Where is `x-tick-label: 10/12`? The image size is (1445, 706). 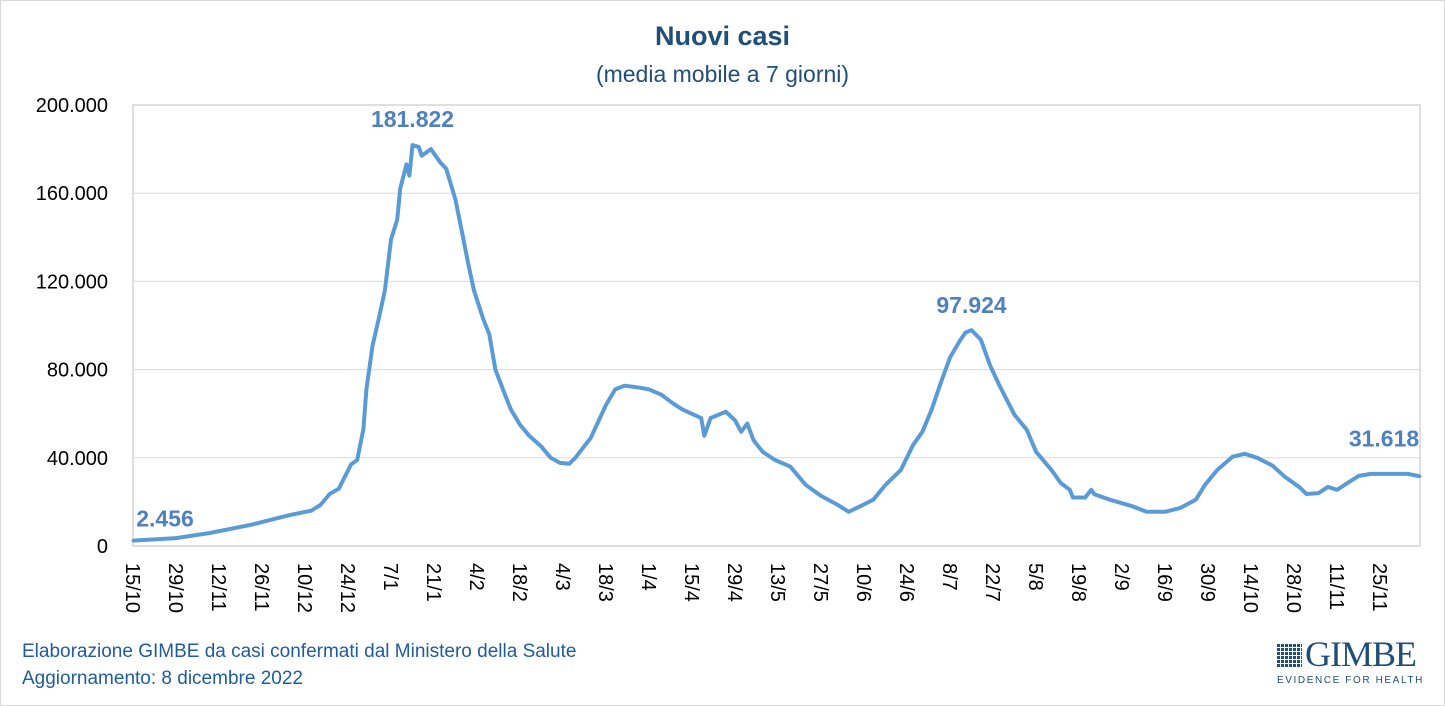 x-tick-label: 10/12 is located at coordinates (304, 588).